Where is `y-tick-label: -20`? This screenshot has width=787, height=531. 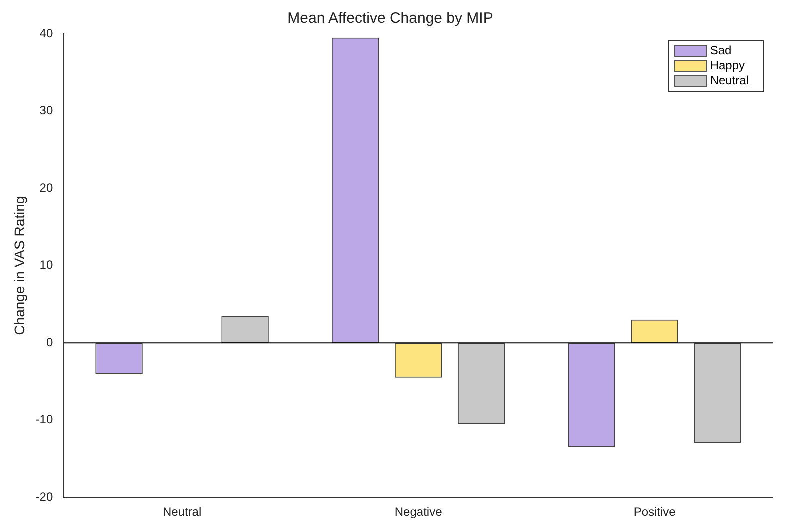 y-tick-label: -20 is located at coordinates (45, 497).